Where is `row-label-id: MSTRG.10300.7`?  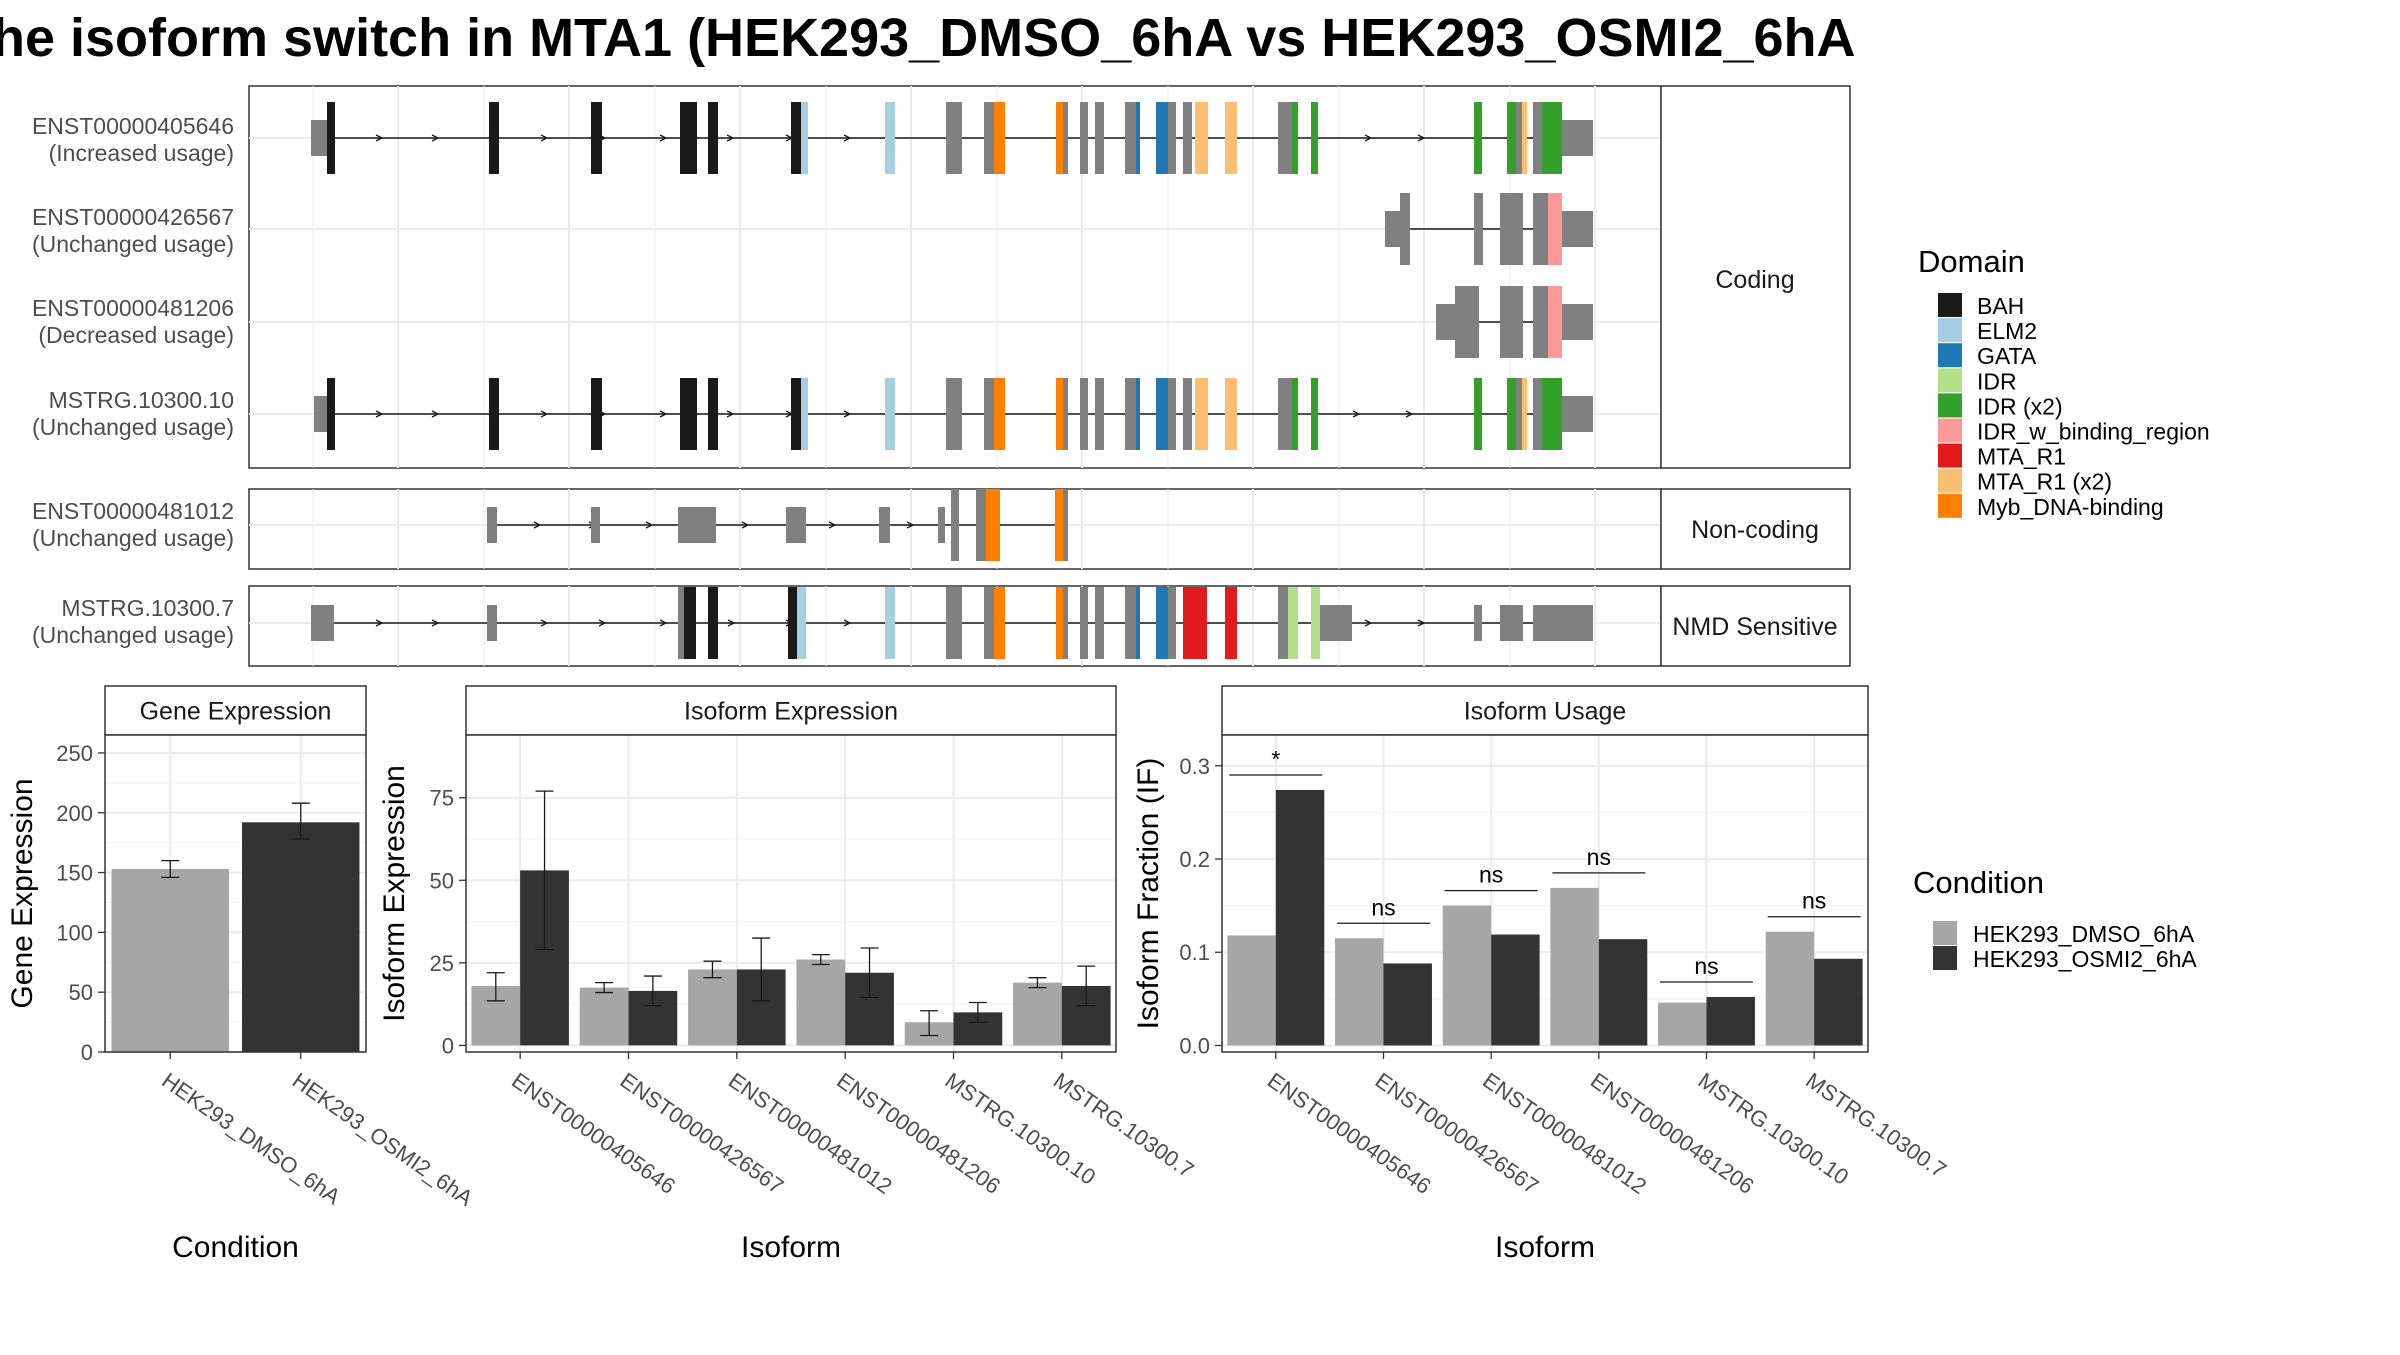
row-label-id: MSTRG.10300.7 is located at coordinates (147, 608).